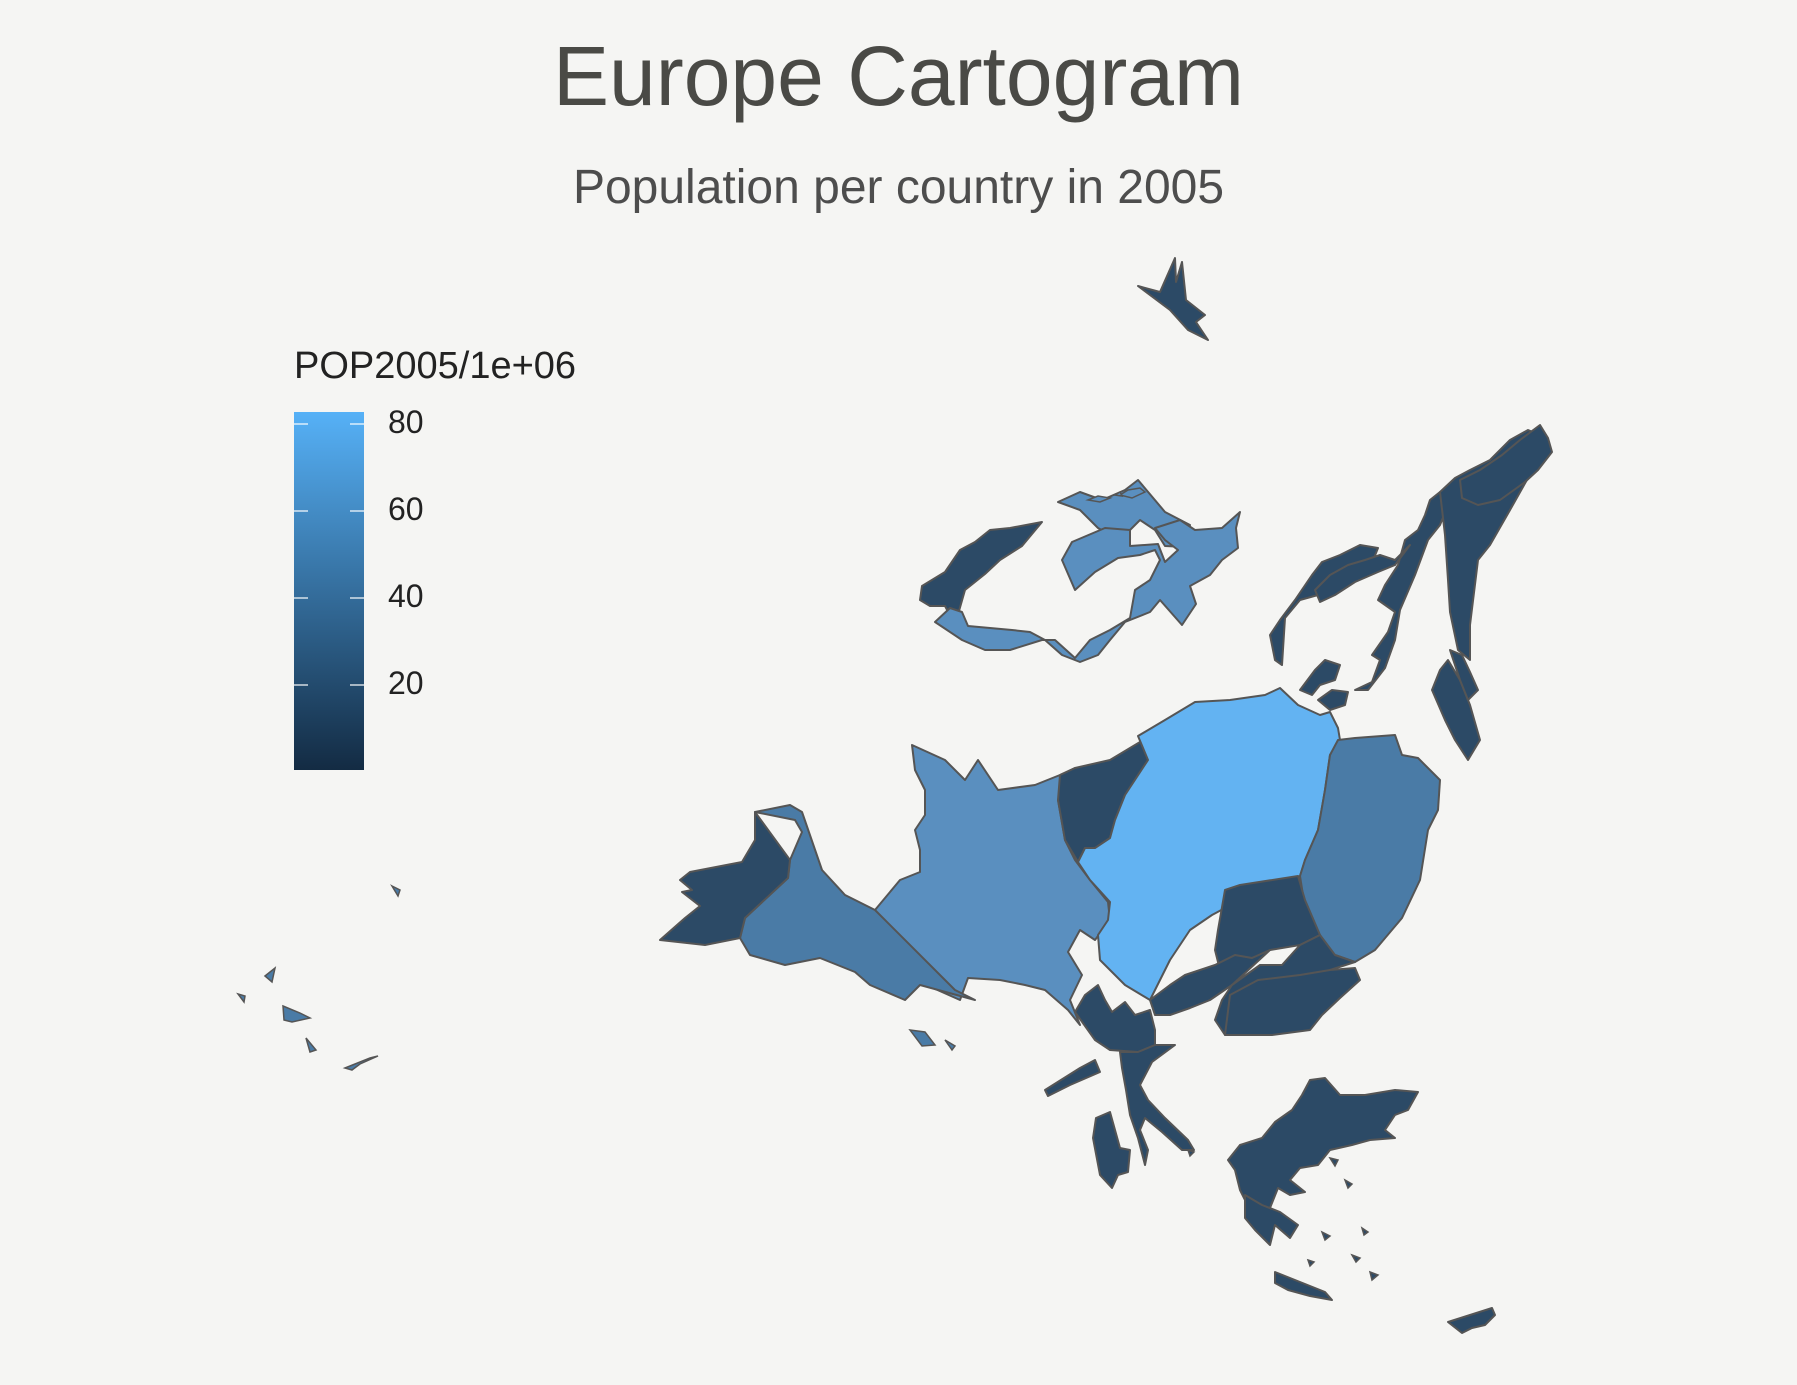 The height and width of the screenshot is (1385, 1797). Describe the element at coordinates (1292, 1001) in the screenshot. I see `region-balkans` at that location.